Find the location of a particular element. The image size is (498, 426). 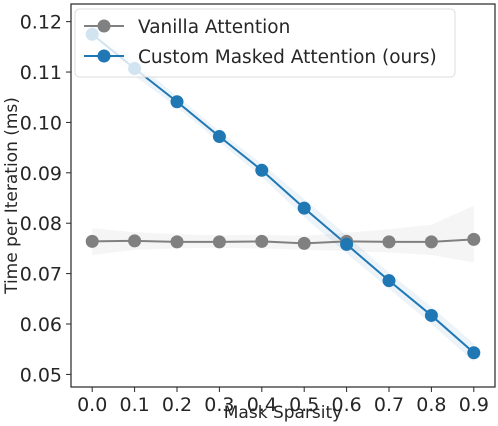

x-tick-label: 0.6 is located at coordinates (346, 405).